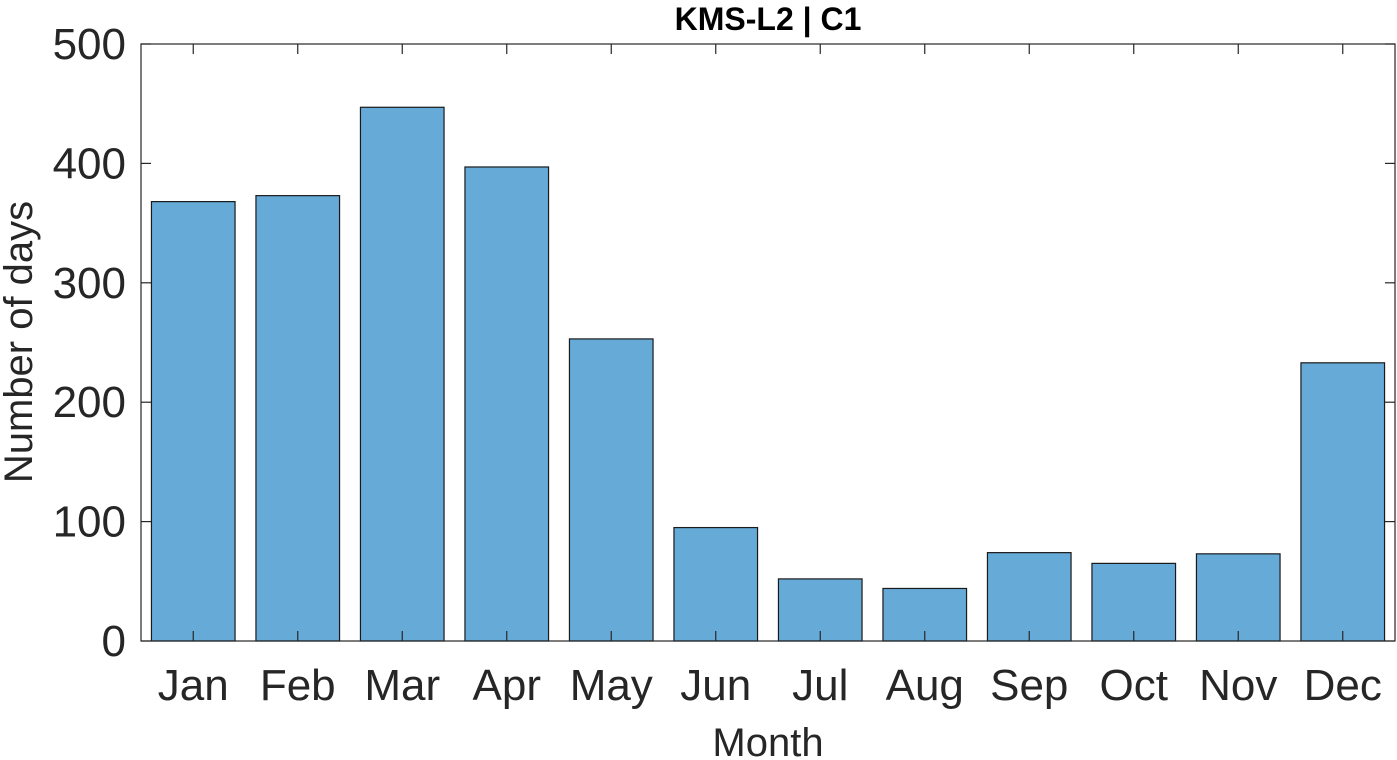 This screenshot has height=760, width=1397. I want to click on bar-jan, so click(193, 421).